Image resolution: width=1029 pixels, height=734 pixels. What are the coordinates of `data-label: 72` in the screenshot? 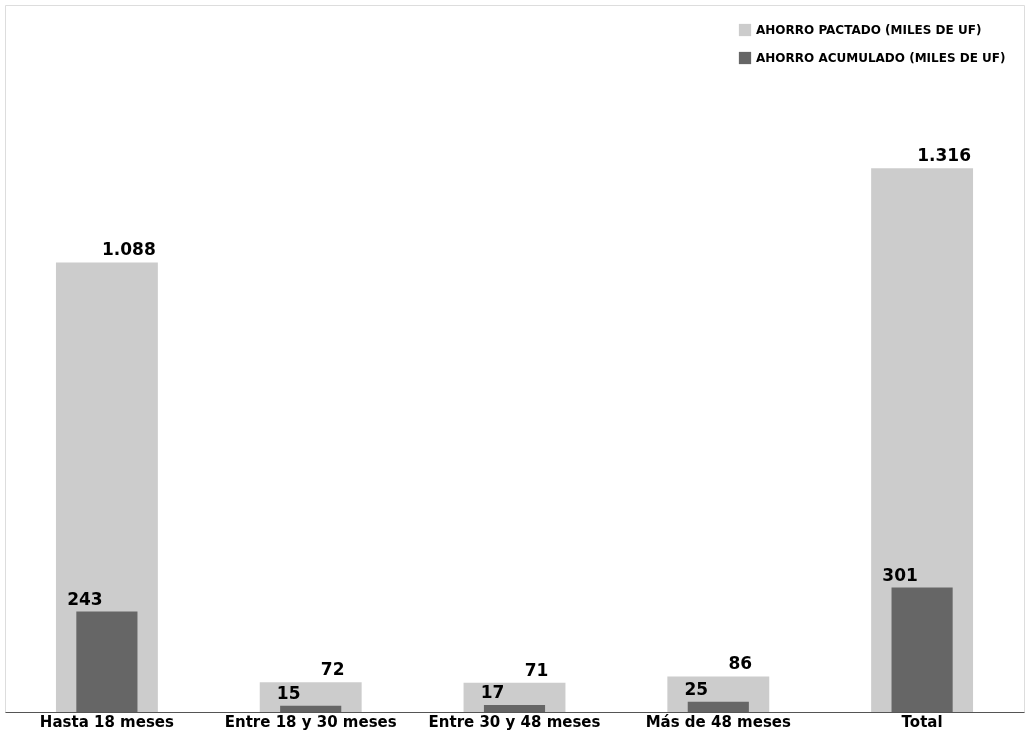 It's located at (332, 669).